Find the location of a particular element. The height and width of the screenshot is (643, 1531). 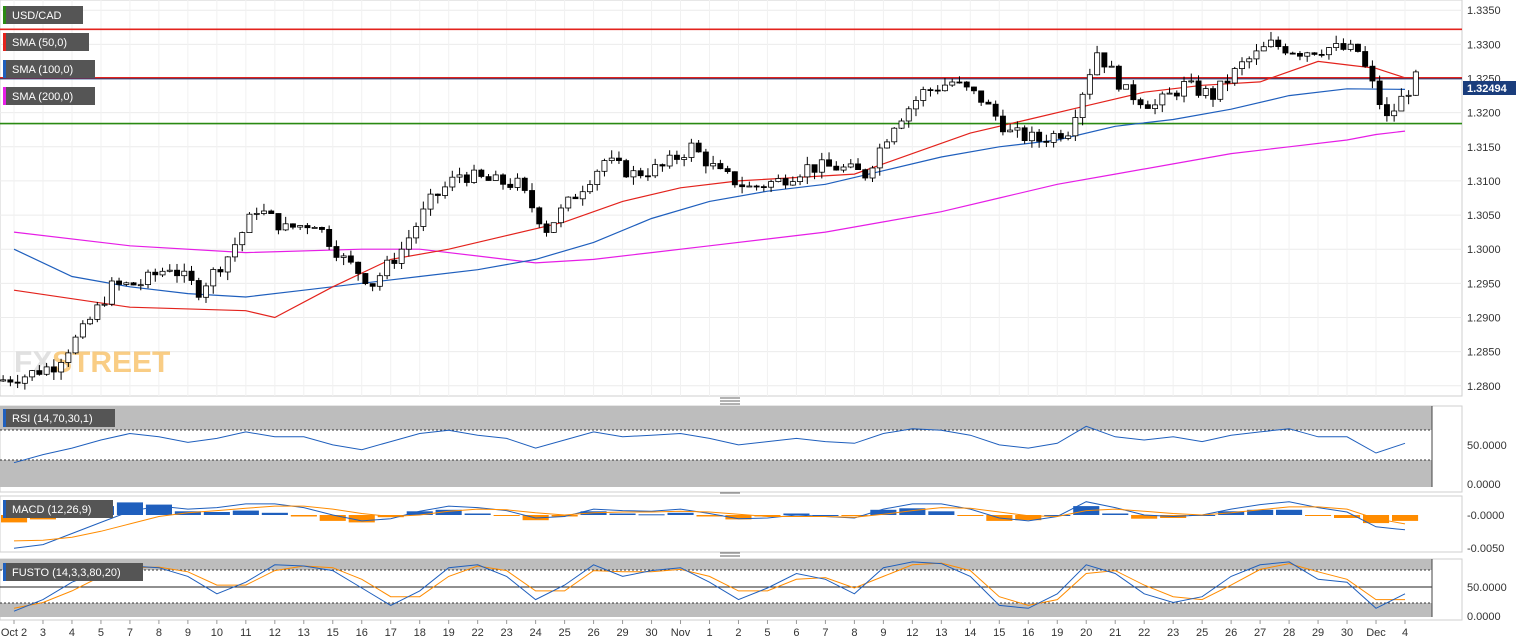

svg-text: SMA (200,0) is located at coordinates (42, 97).